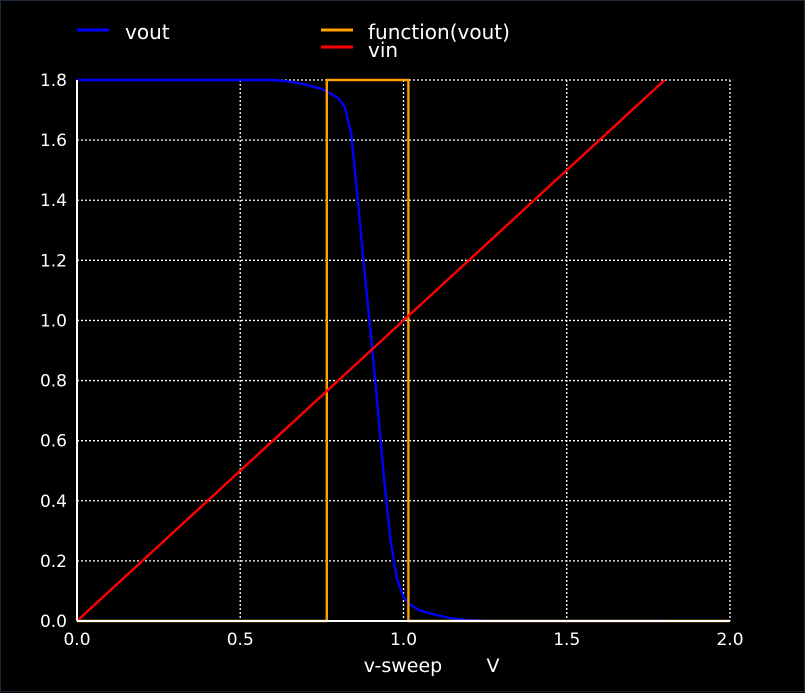  Describe the element at coordinates (240, 640) in the screenshot. I see `x-tick-label: 0.5` at that location.